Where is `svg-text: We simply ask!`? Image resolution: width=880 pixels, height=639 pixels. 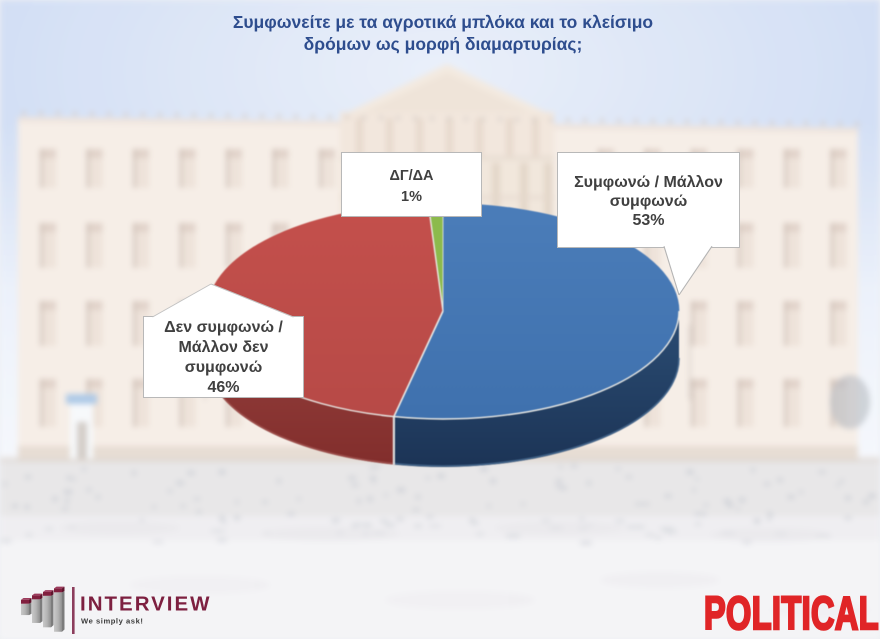
svg-text: We simply ask! is located at coordinates (112, 621).